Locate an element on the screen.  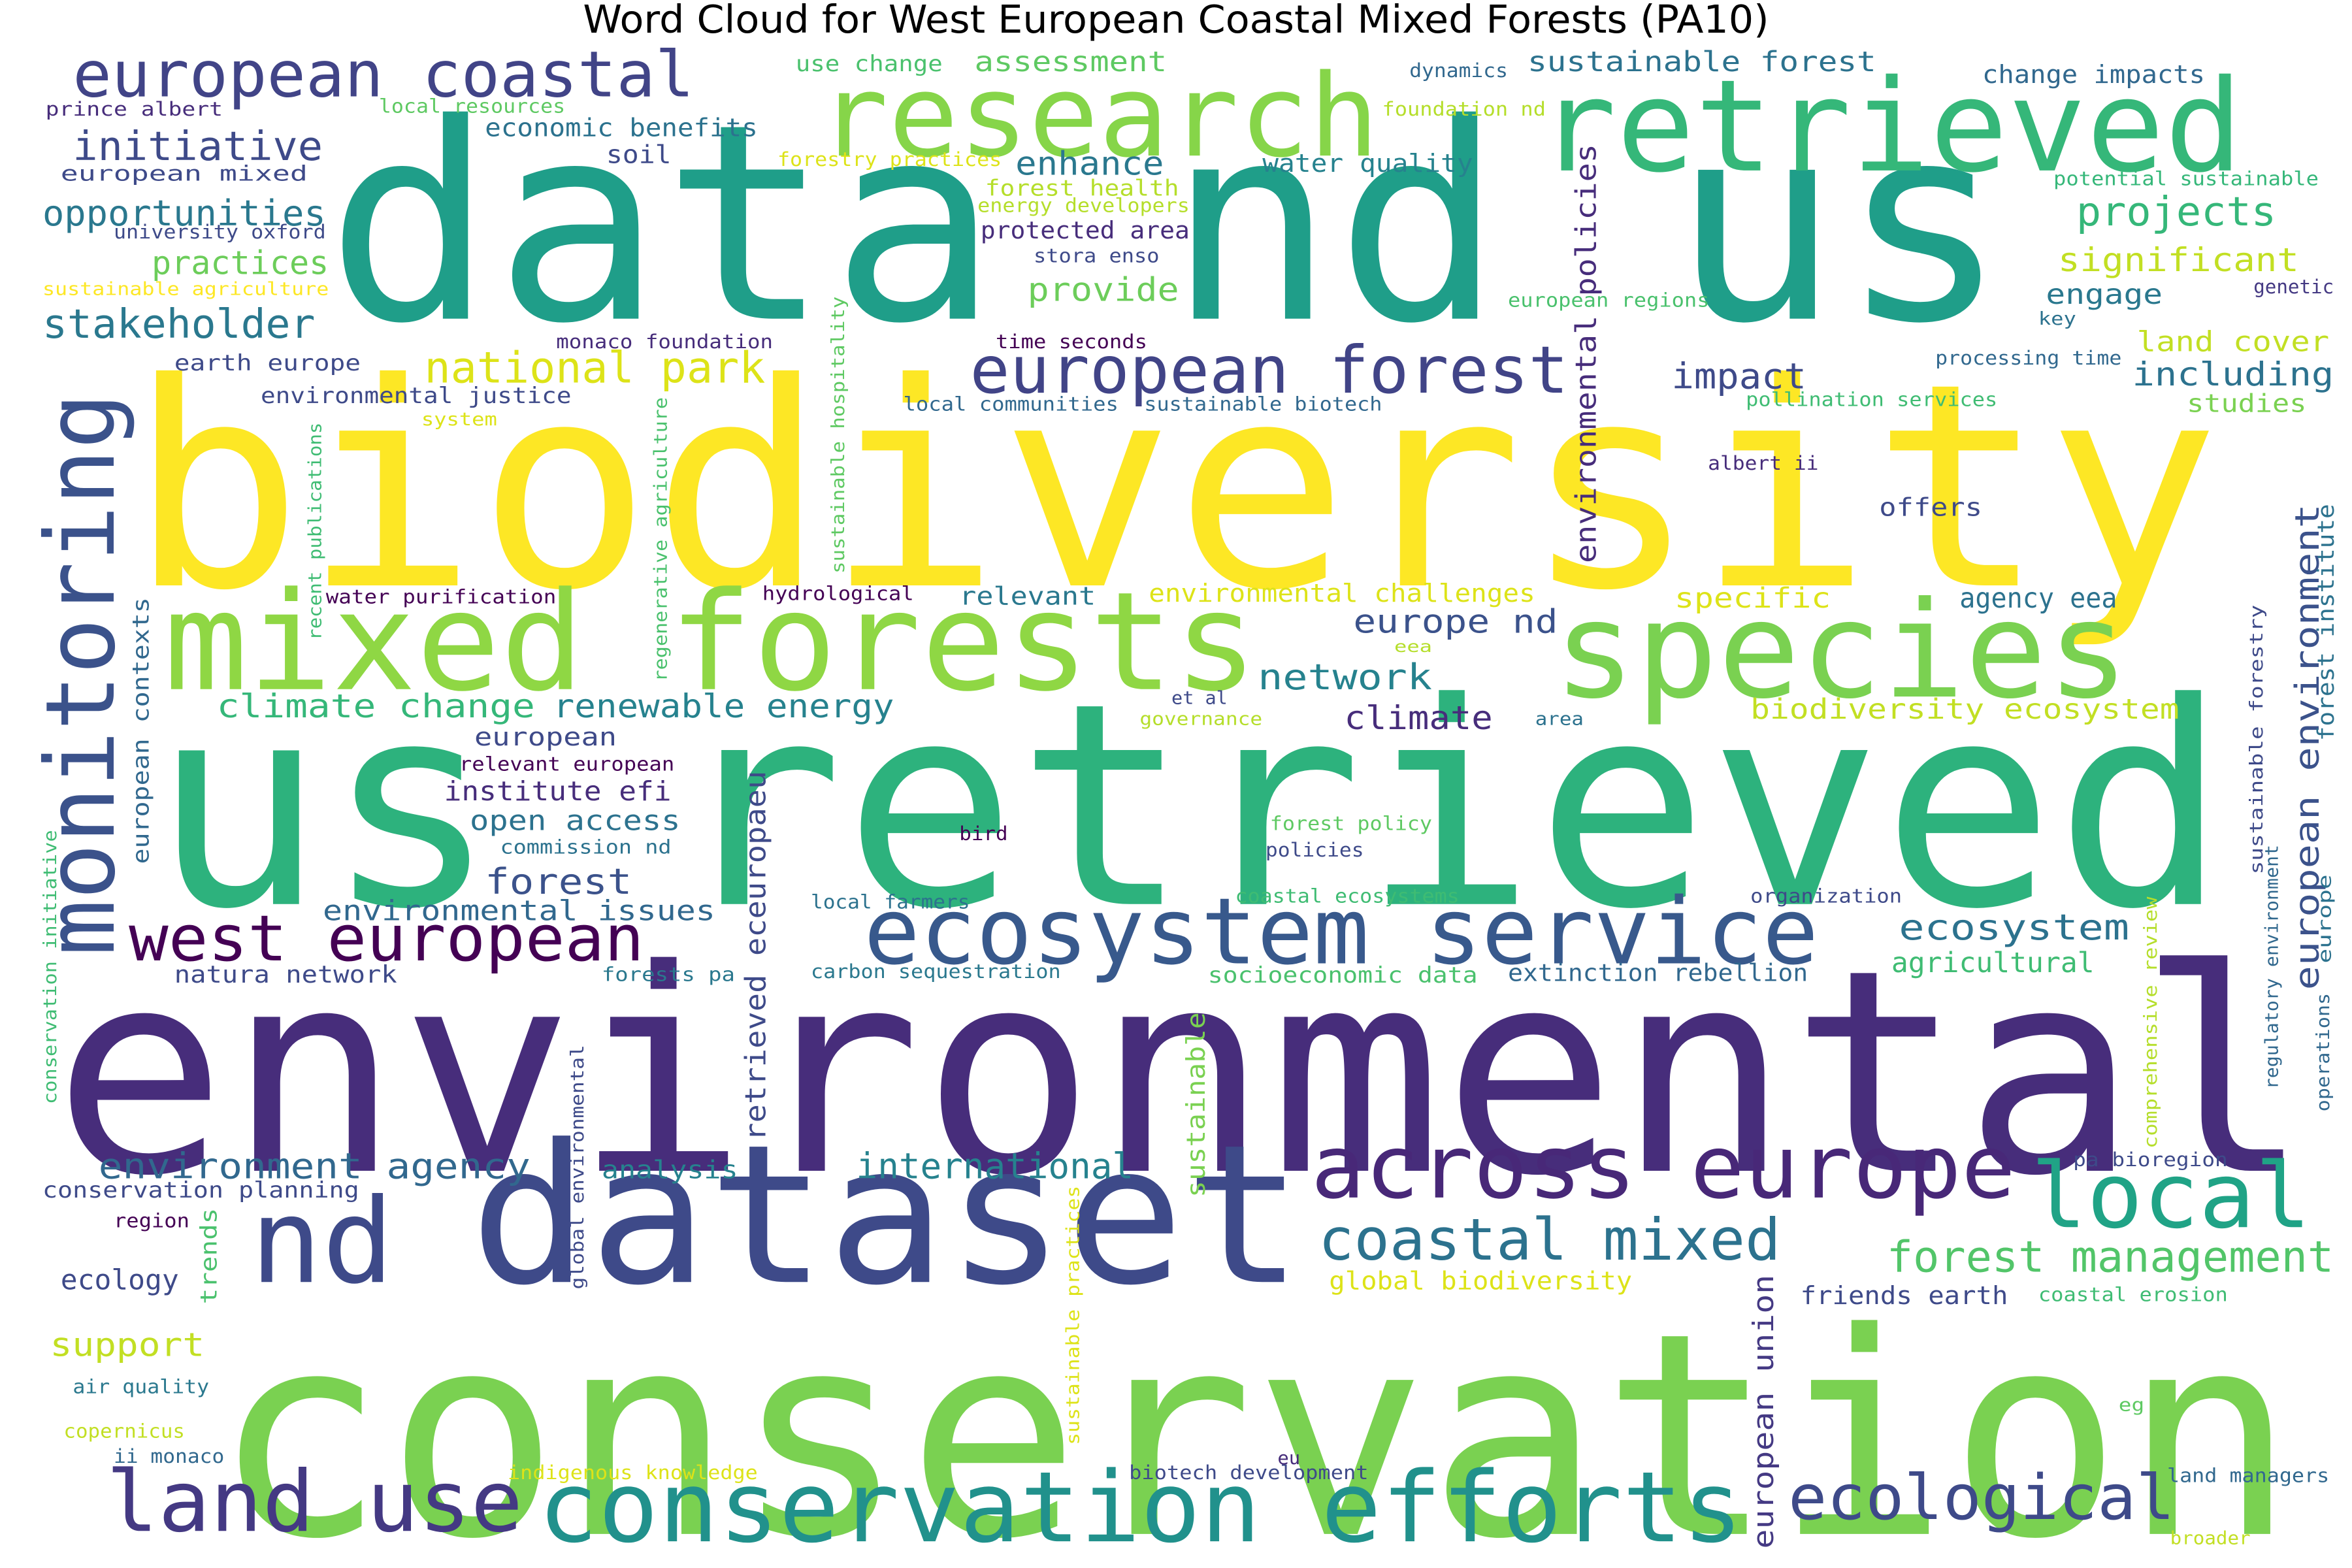
word: pa bioregion is located at coordinates (2150, 1160).